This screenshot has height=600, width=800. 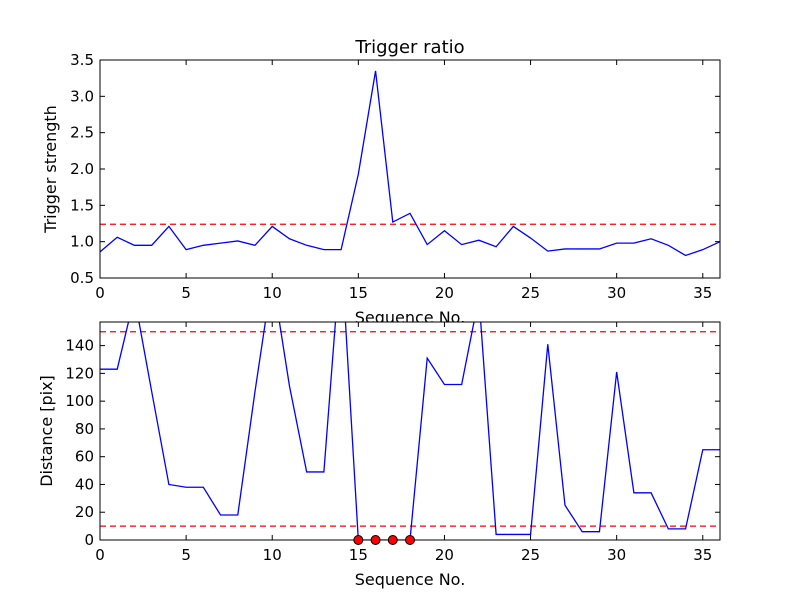 What do you see at coordinates (82, 96) in the screenshot?
I see `y-tick-label: 3.0` at bounding box center [82, 96].